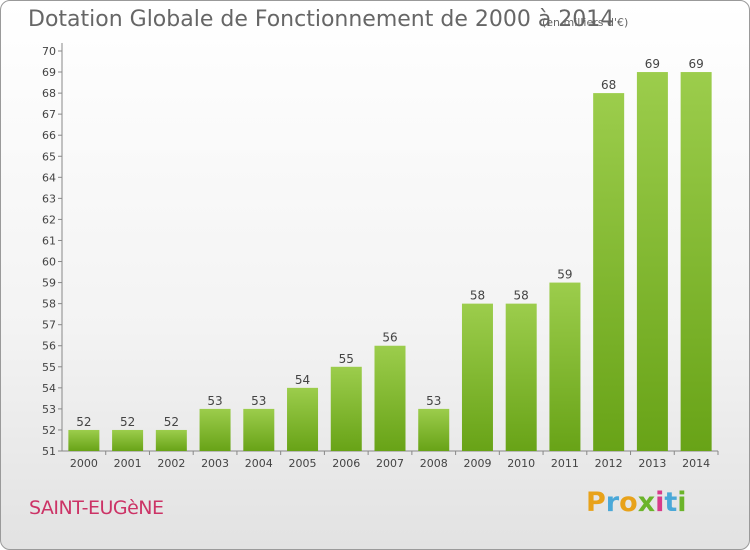  Describe the element at coordinates (608, 85) in the screenshot. I see `value-label: 68` at that location.